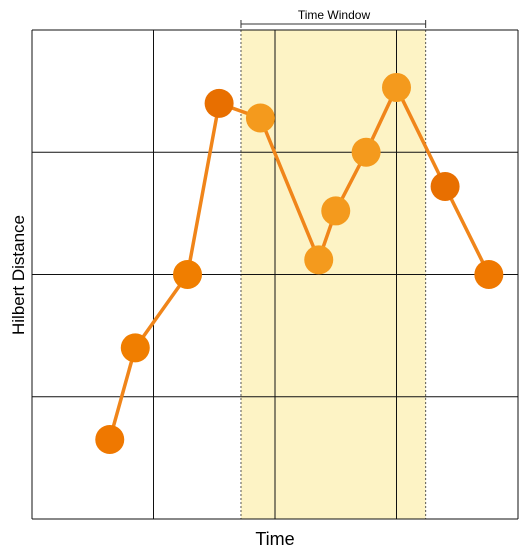  Describe the element at coordinates (274, 539) in the screenshot. I see `x-axis-label: Time` at that location.